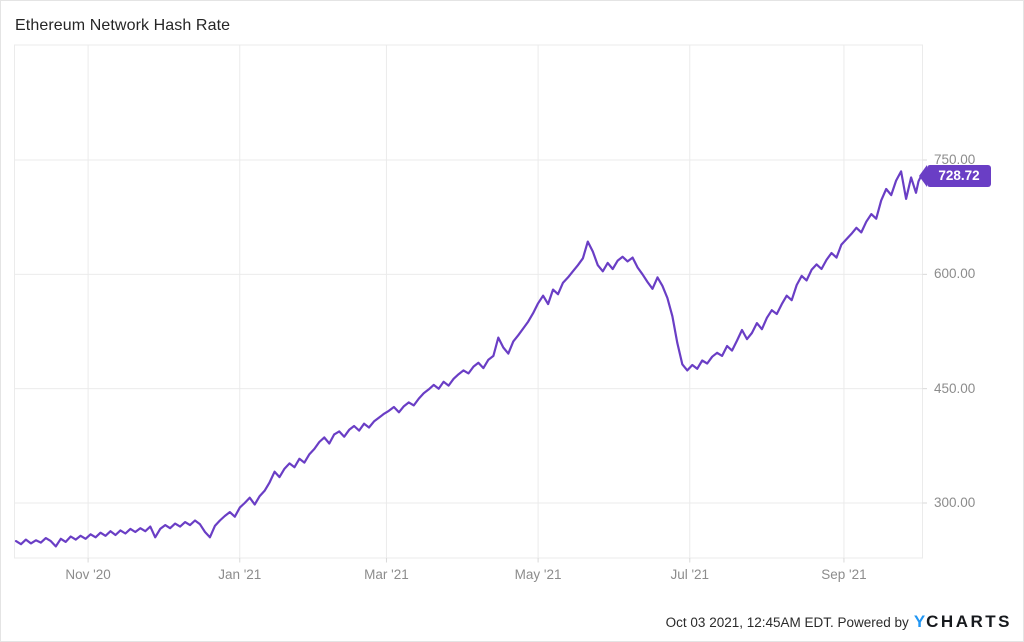 This screenshot has width=1024, height=642. I want to click on last-value-badge: 728.72, so click(955, 176).